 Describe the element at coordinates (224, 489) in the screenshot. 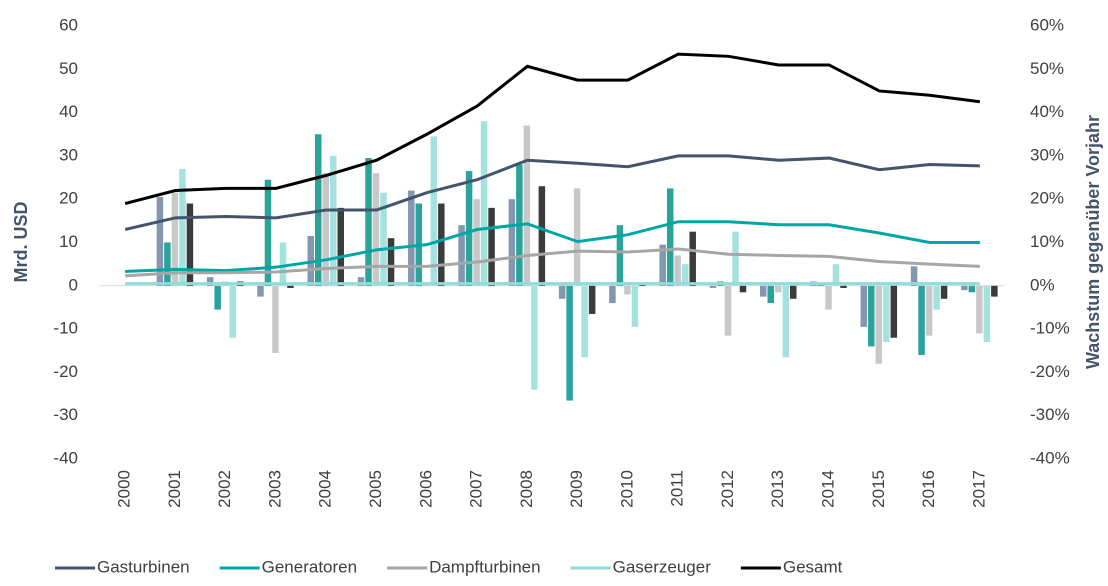

I see `x-tick-label: 2002` at that location.